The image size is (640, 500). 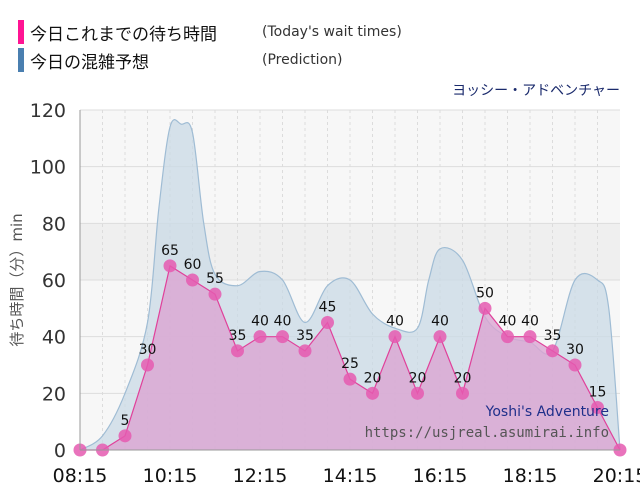 What do you see at coordinates (60, 451) in the screenshot?
I see `y-tick-label: 0` at bounding box center [60, 451].